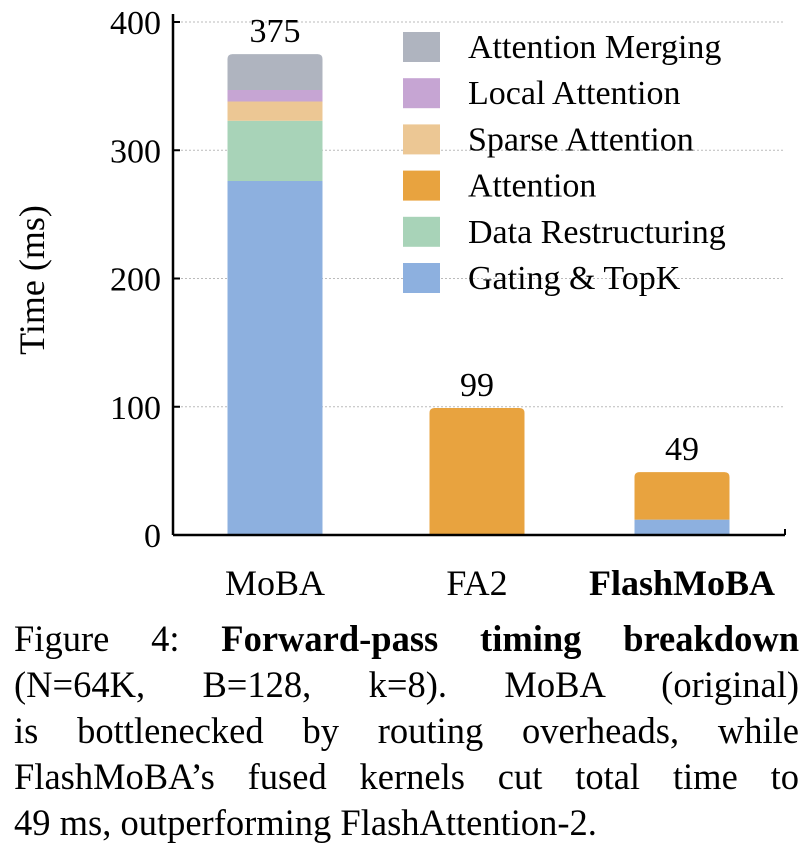  I want to click on legend-label: Attention, so click(532, 186).